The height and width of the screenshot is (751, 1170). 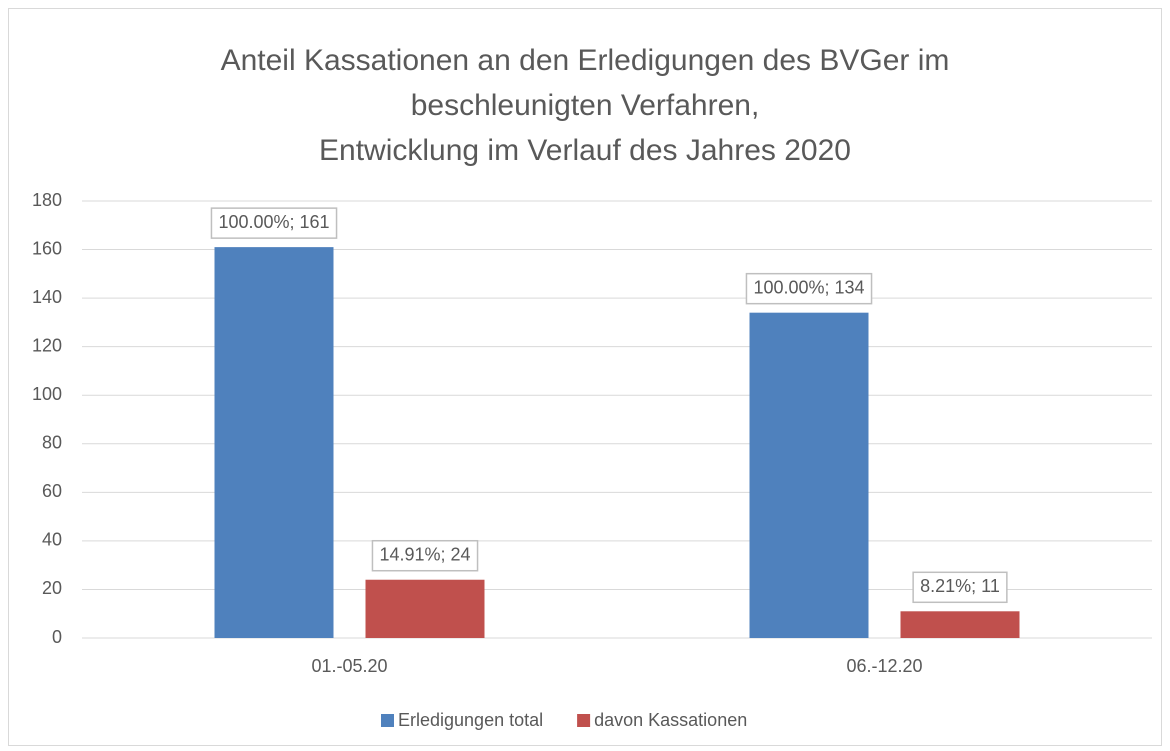 I want to click on y-tick-label: 100, so click(x=47, y=394).